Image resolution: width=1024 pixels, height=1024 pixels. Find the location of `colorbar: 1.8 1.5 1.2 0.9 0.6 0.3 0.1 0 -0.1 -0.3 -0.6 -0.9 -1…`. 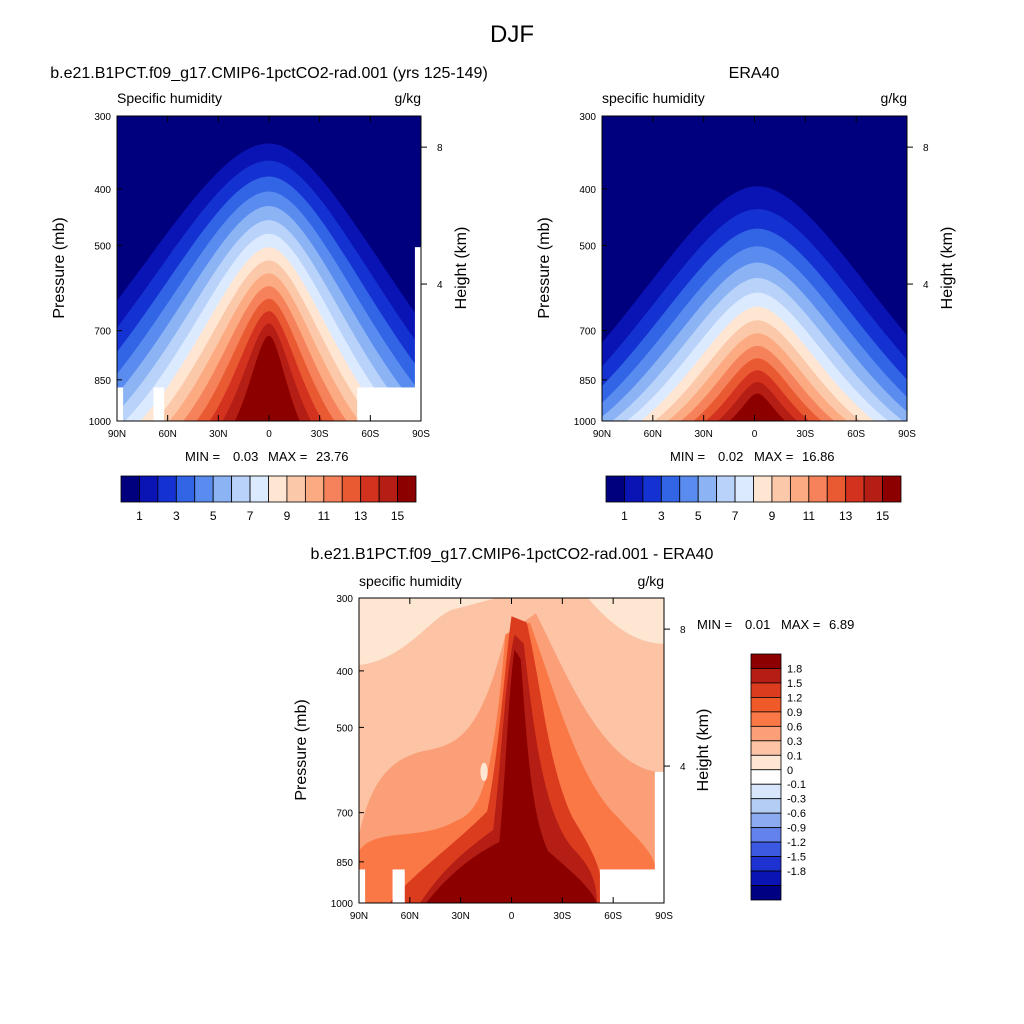

colorbar: 1.8 1.5 1.2 0.9 0.6 0.3 0.1 0 -0.1 -0.3 -0.6 -0.9 -1… is located at coordinates (778, 777).